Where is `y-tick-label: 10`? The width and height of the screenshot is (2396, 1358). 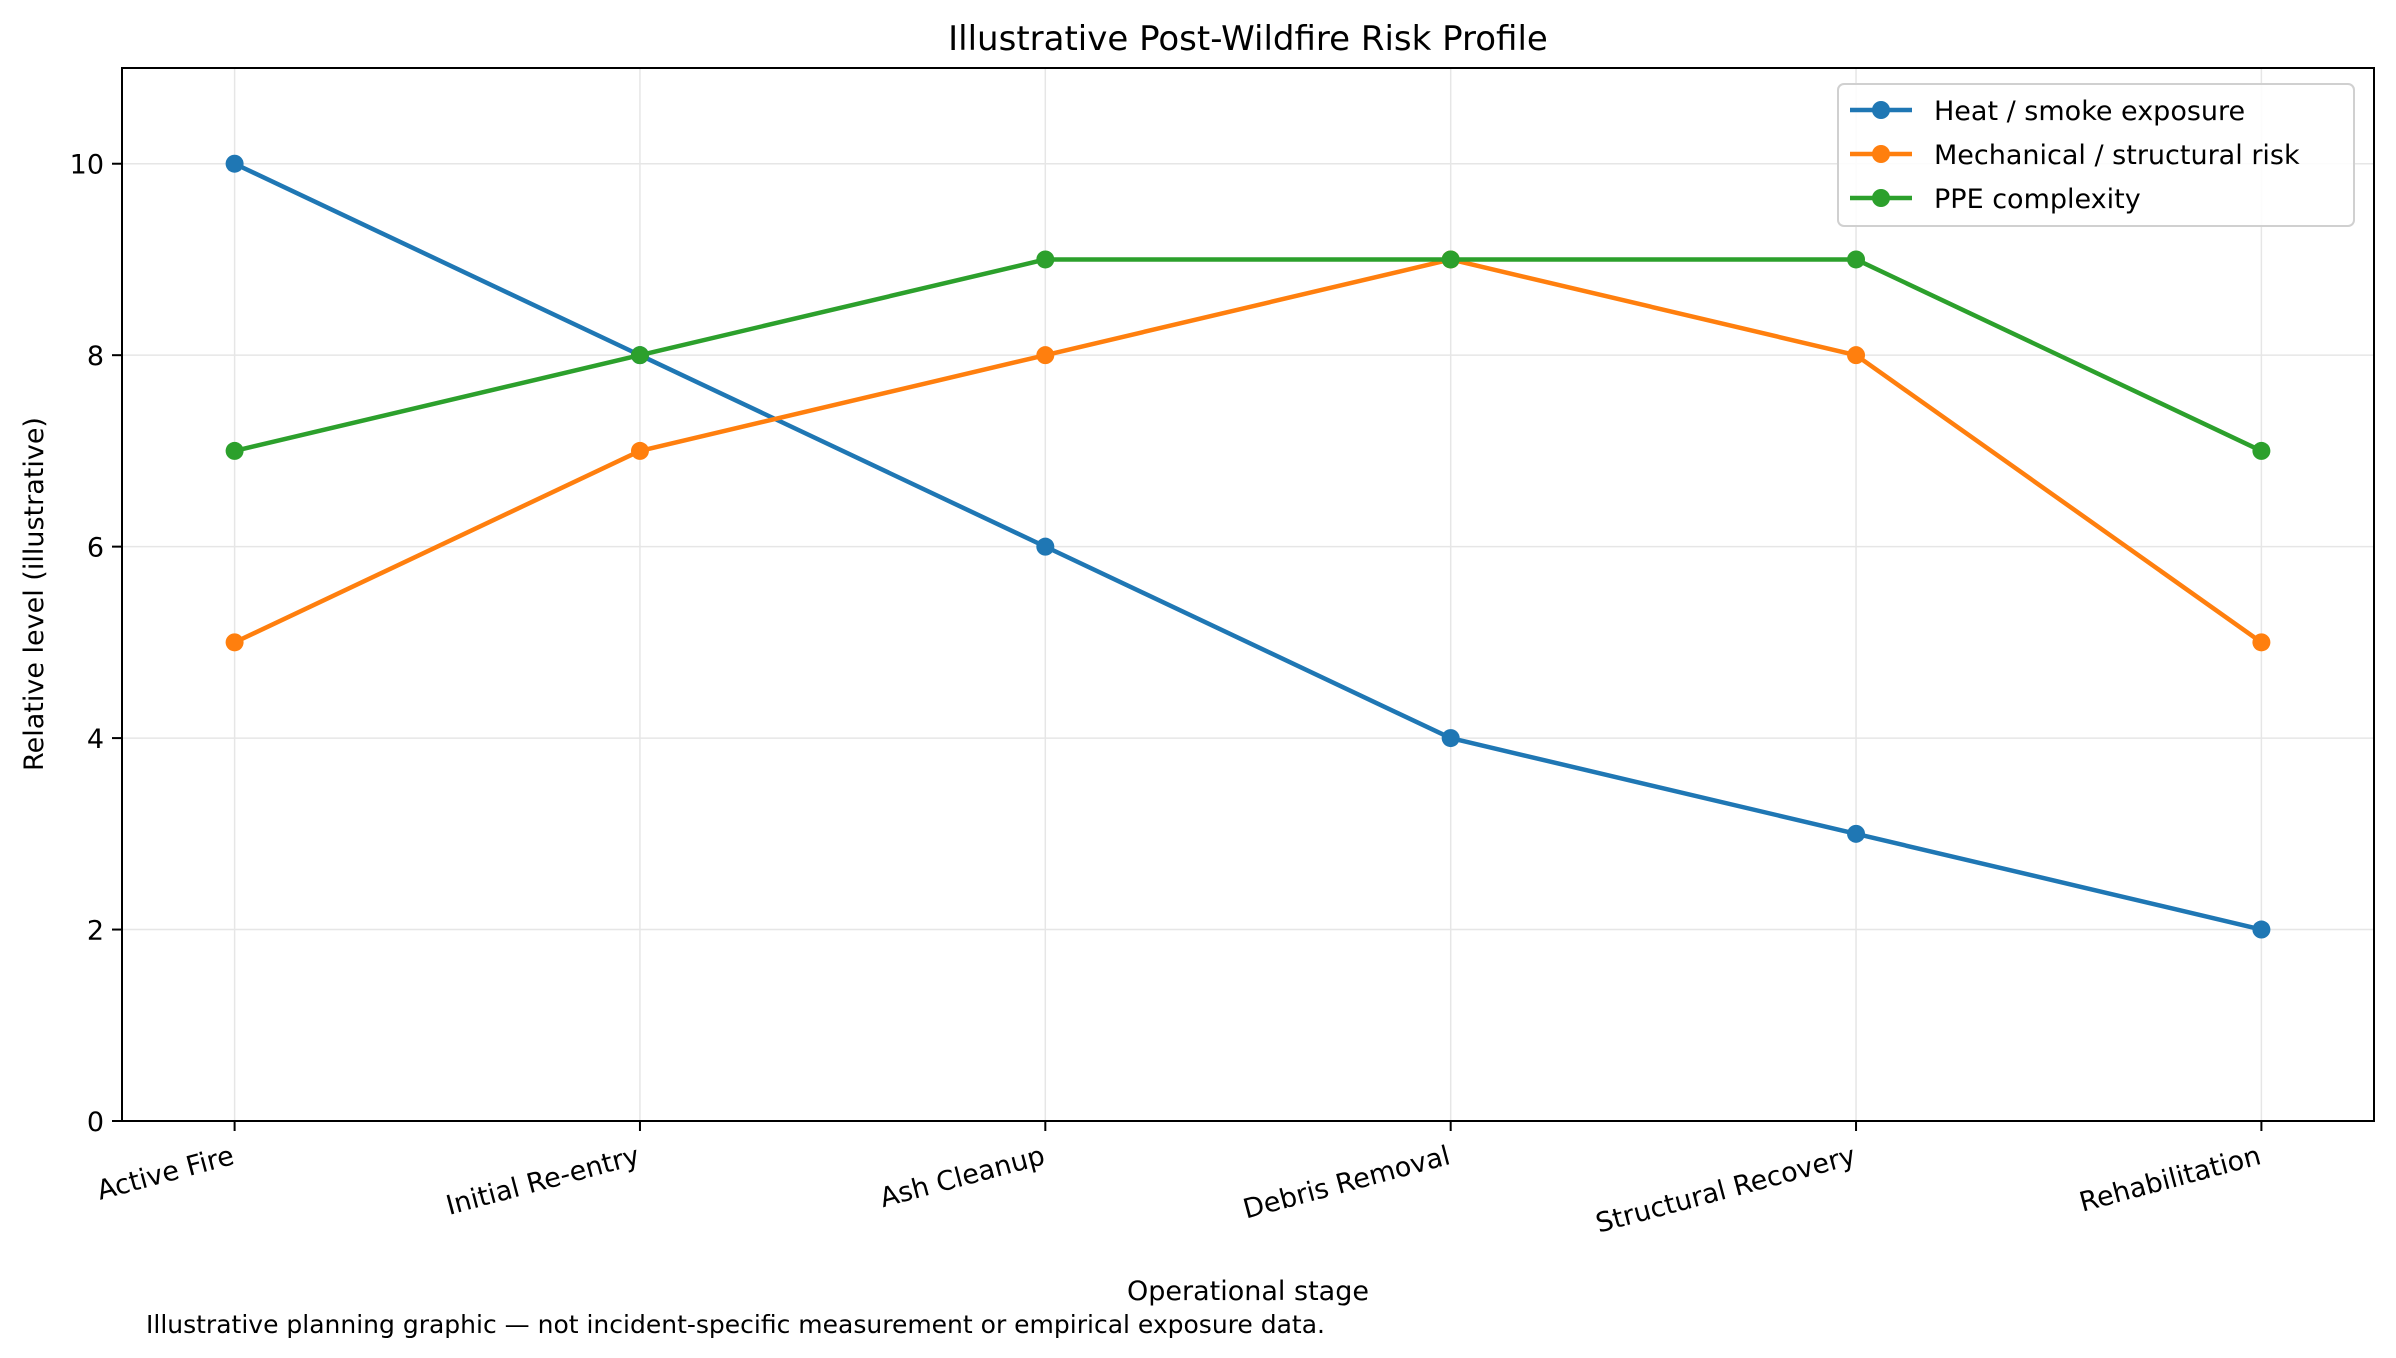
y-tick-label: 10 is located at coordinates (87, 165).